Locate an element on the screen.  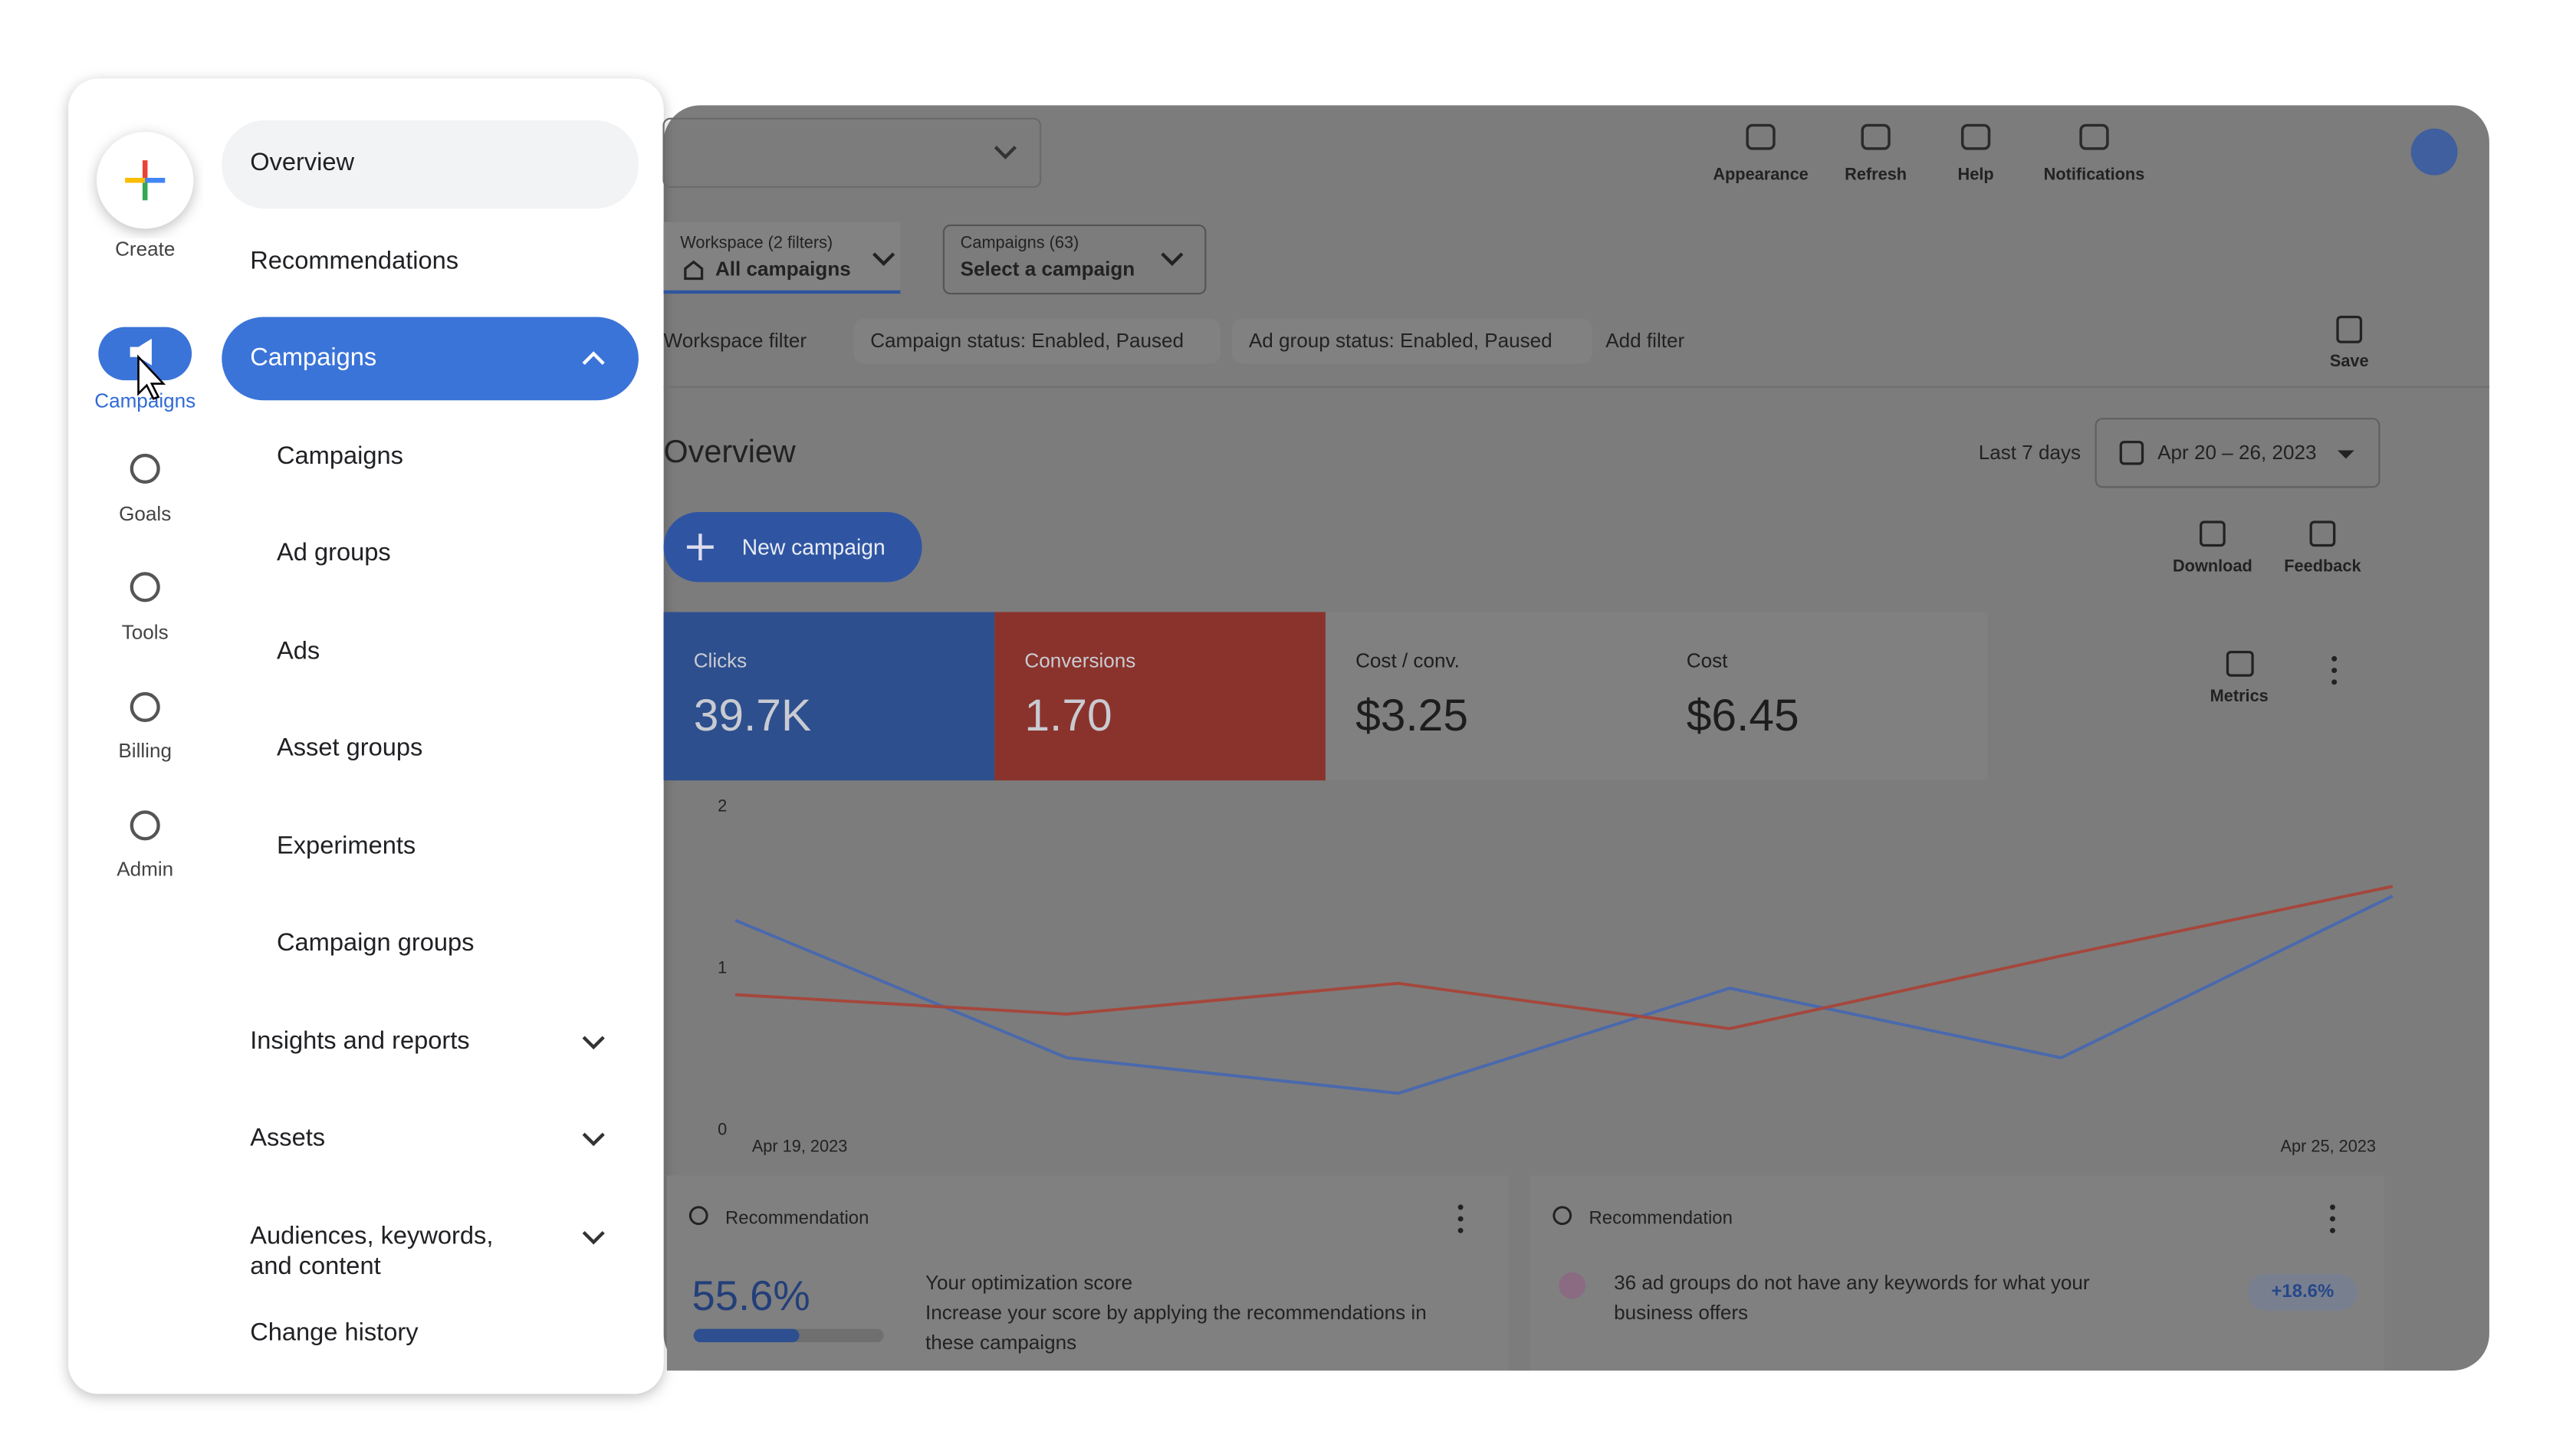
menu-item: and content is located at coordinates (315, 1265).